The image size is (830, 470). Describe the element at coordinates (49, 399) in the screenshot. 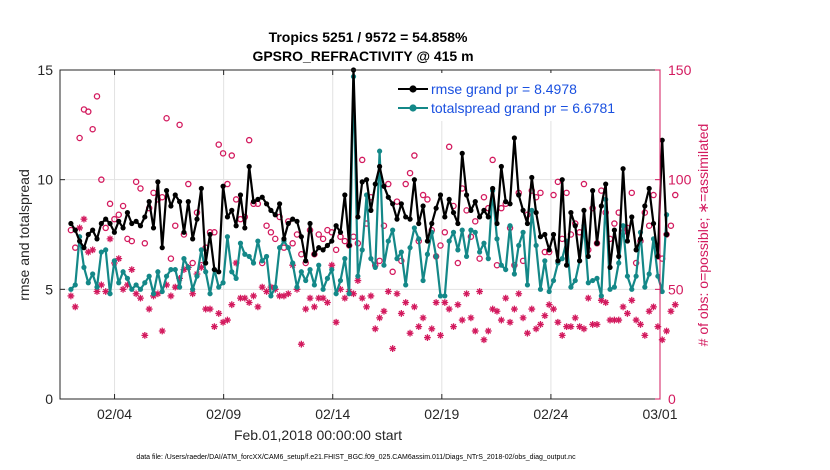

I see `y-tick-label: 0` at that location.